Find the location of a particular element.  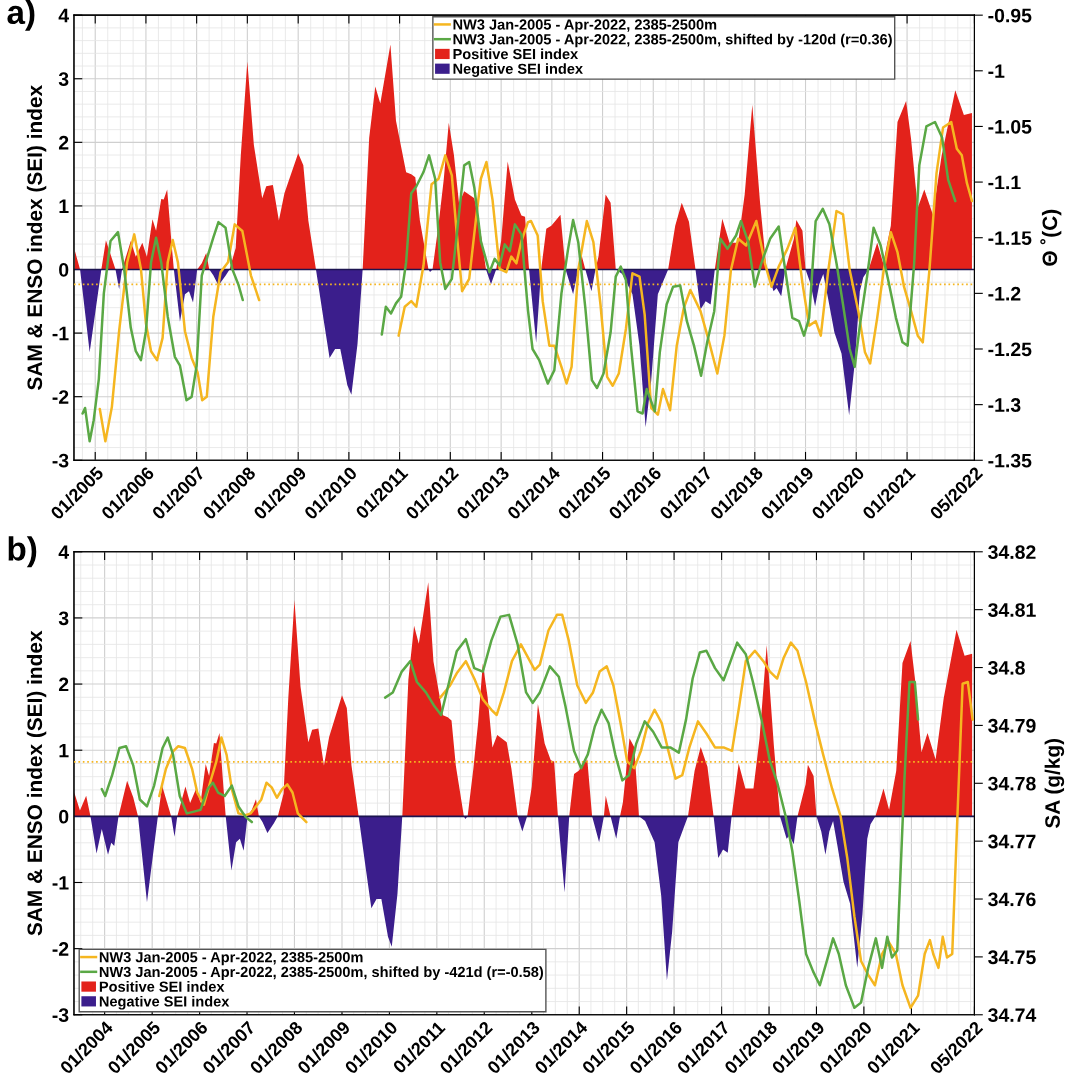

y2-tick-label: 34.74 is located at coordinates (1012, 1015).